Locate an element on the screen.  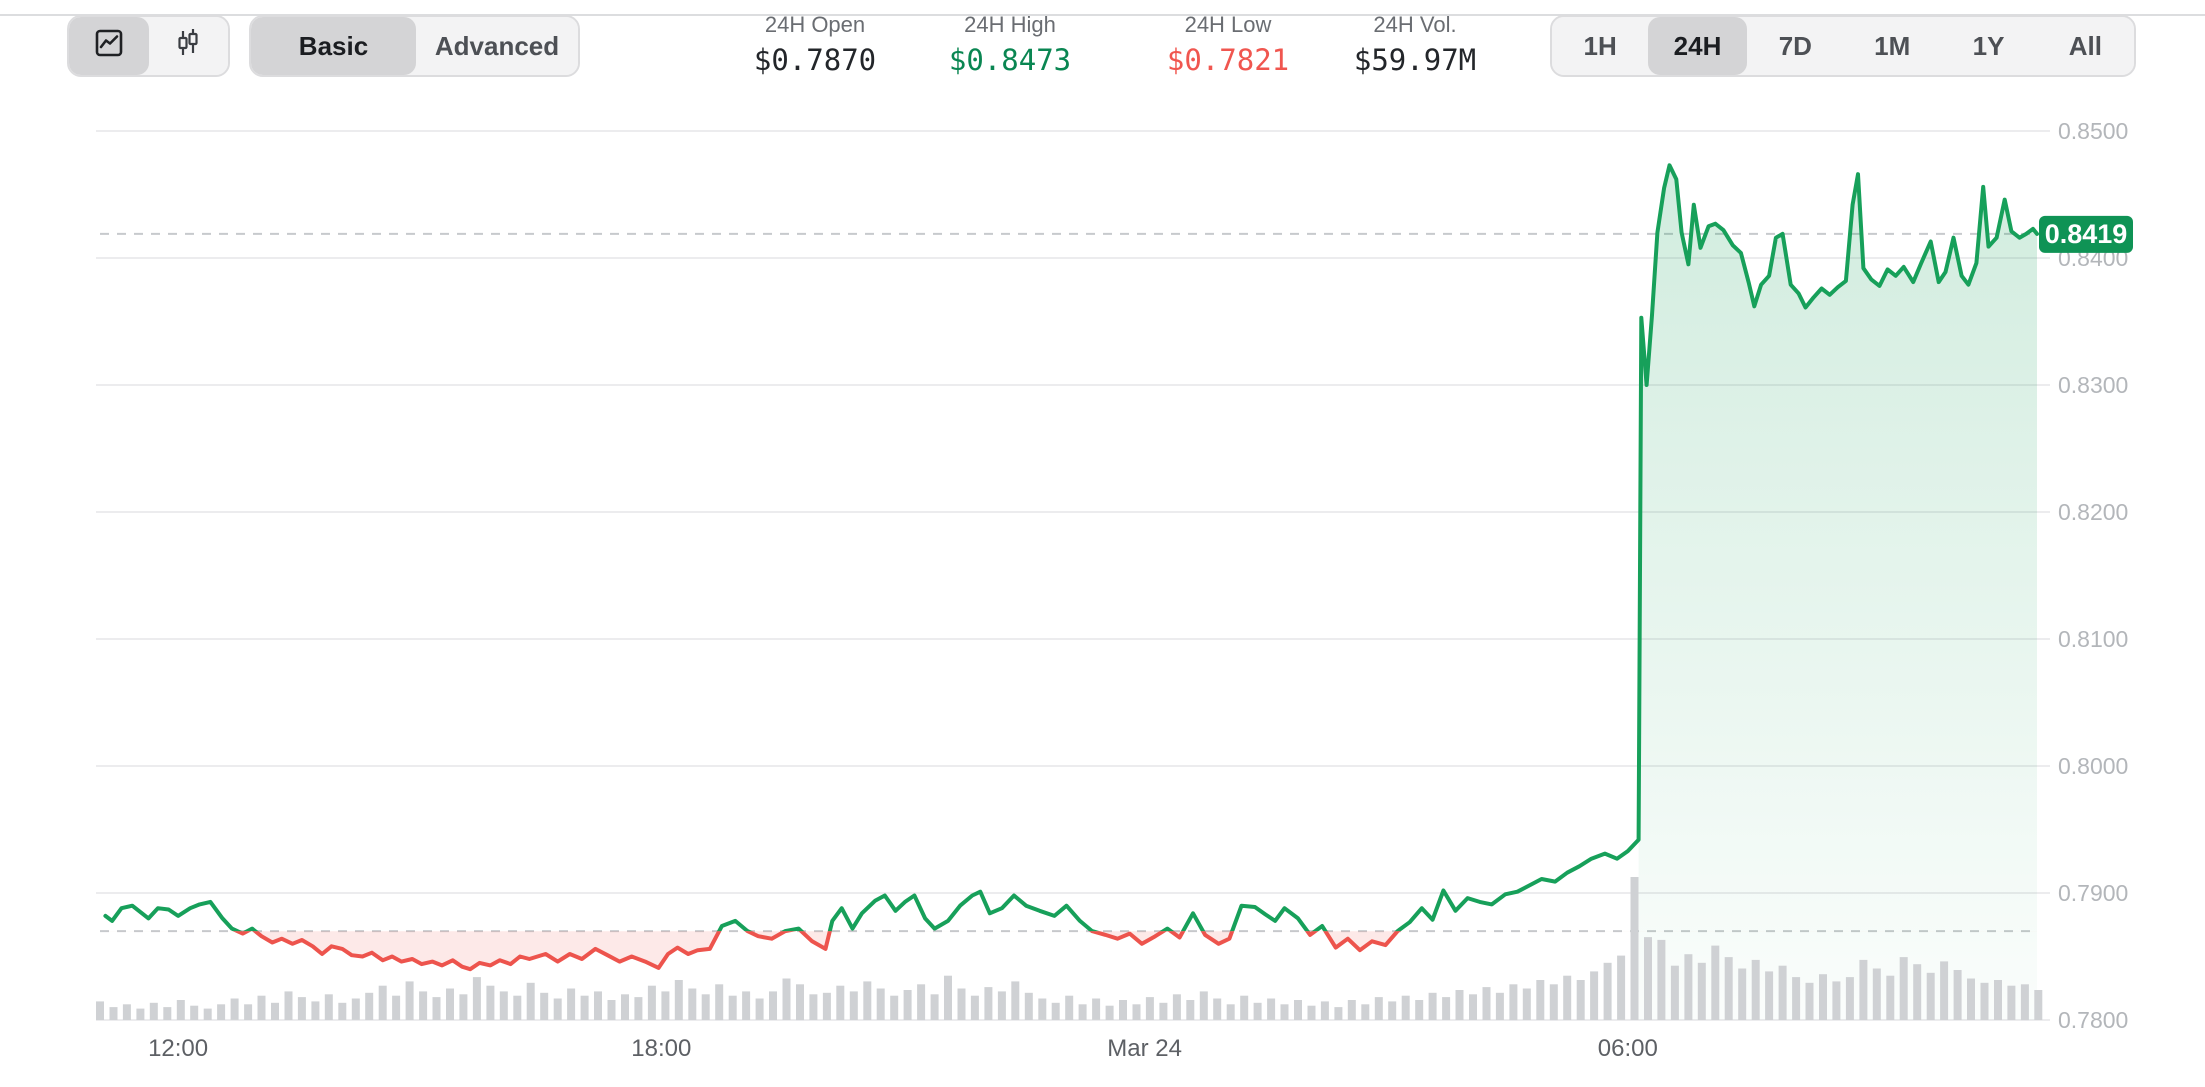
x-axis-label: Mar 24 is located at coordinates (1144, 1048).